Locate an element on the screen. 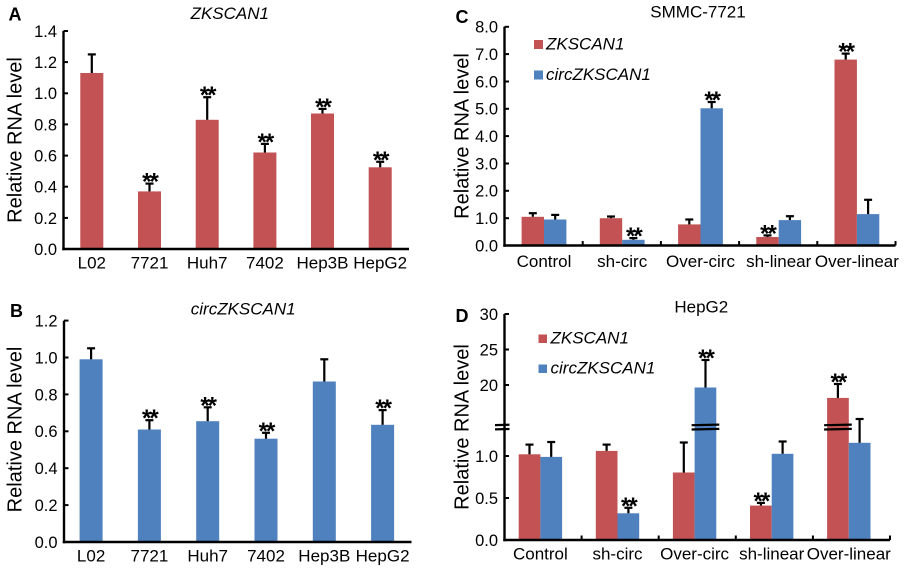 The image size is (907, 569). svg-text: 2.0 is located at coordinates (486, 192).